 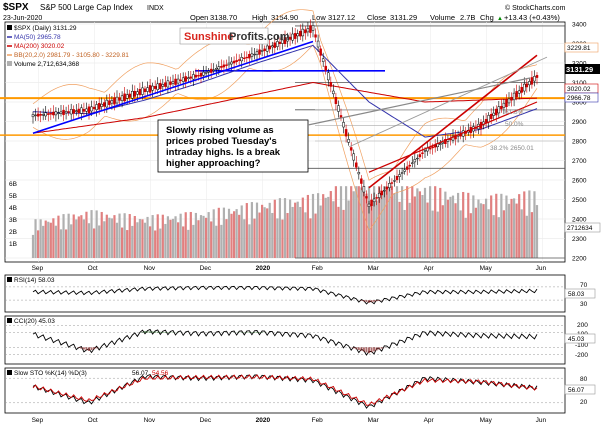 I want to click on y-tick-label: 2500, so click(x=579, y=200).